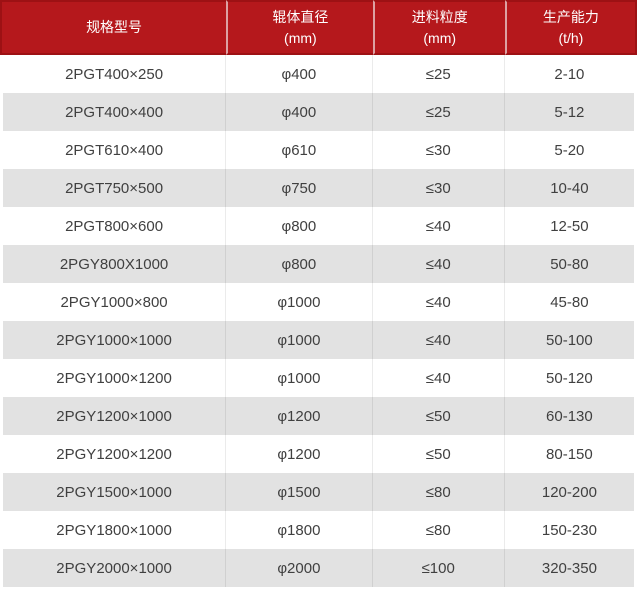 This screenshot has height=589, width=640. I want to click on table-row: 2PGT750×500 φ750 ≤30 10-40, so click(318, 188).